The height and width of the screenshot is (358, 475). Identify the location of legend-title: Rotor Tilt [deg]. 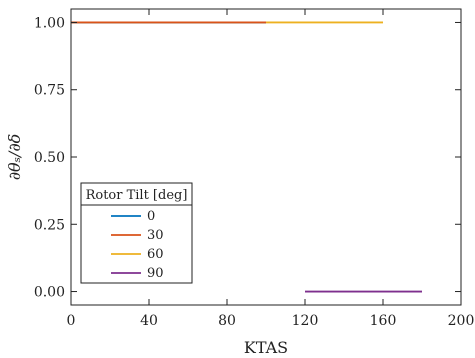
(137, 195).